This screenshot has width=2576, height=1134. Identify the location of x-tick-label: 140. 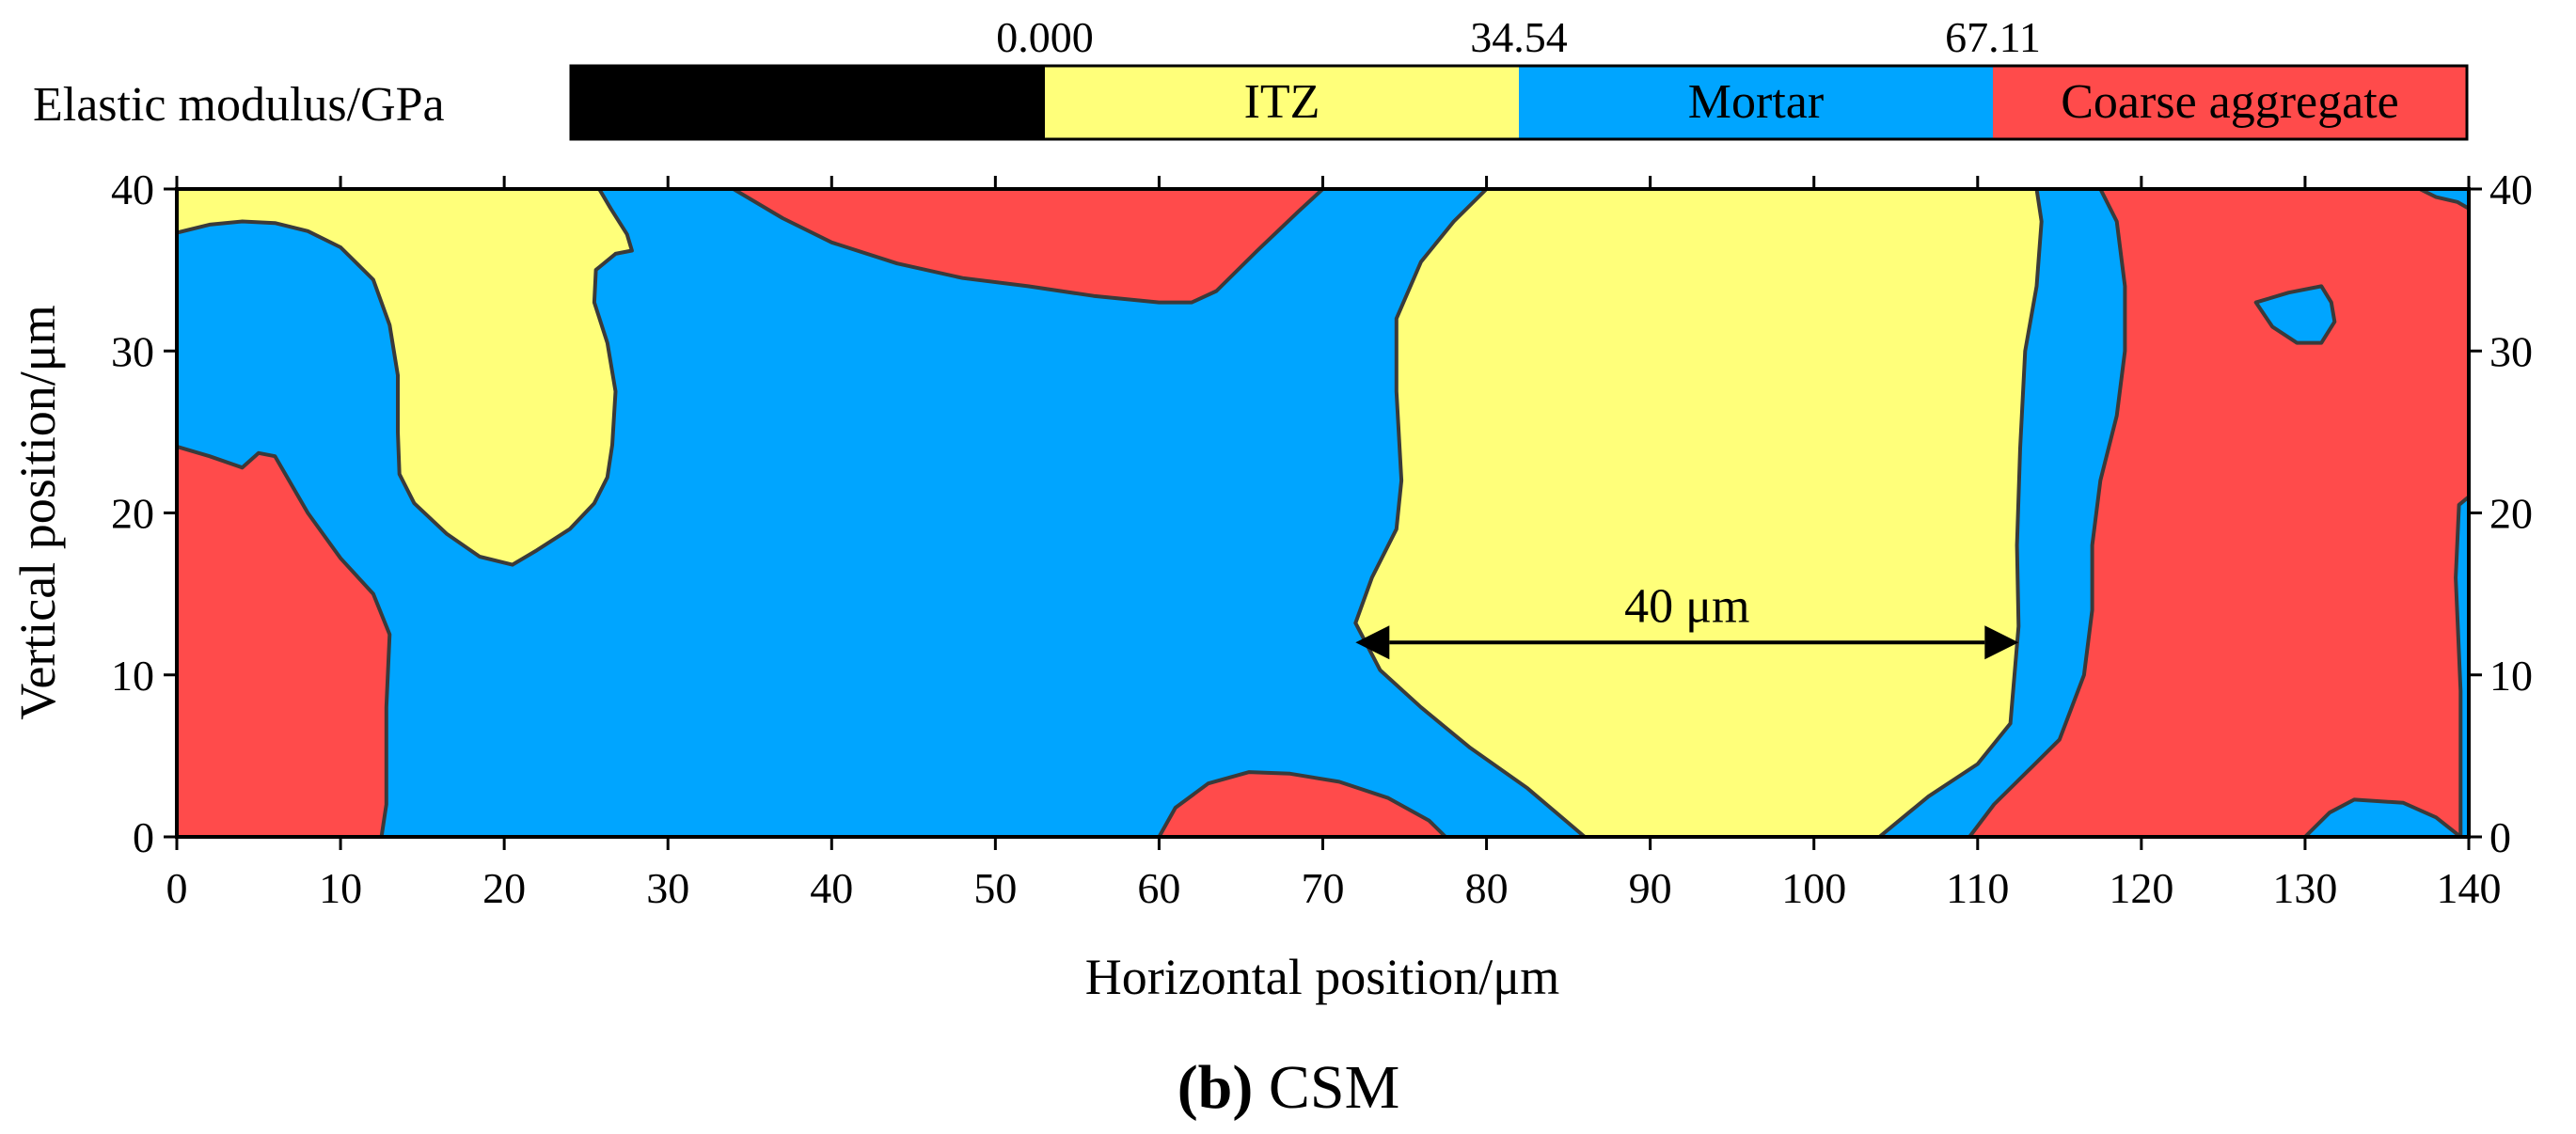
(2469, 888).